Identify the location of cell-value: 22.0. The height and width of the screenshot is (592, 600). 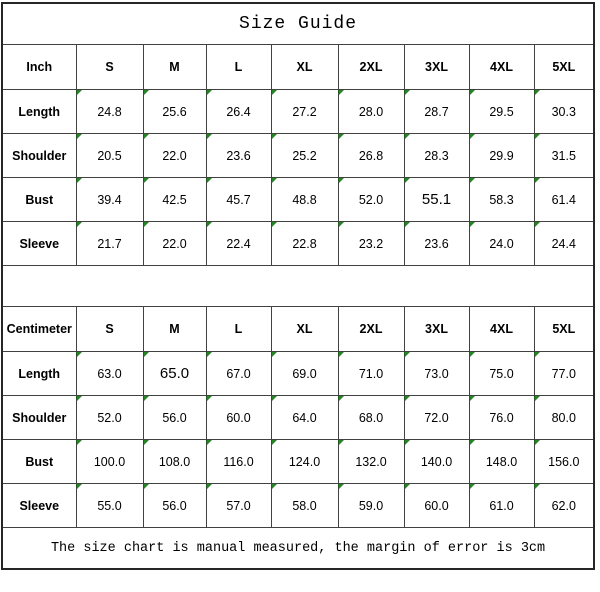
(174, 243).